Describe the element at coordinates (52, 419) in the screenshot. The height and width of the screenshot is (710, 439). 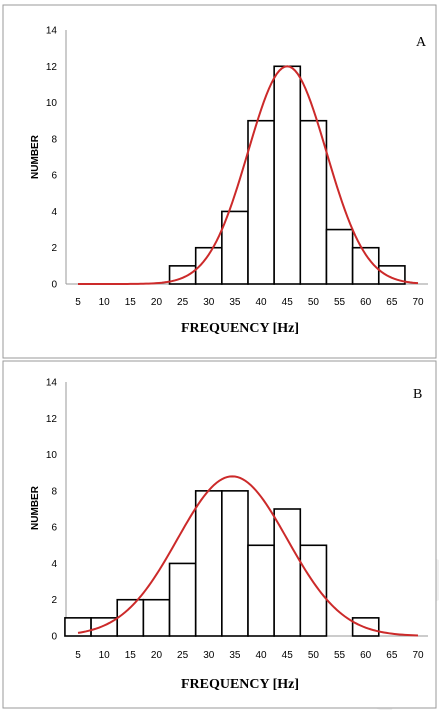
I see `panel-b-y-tick-12: 12` at that location.